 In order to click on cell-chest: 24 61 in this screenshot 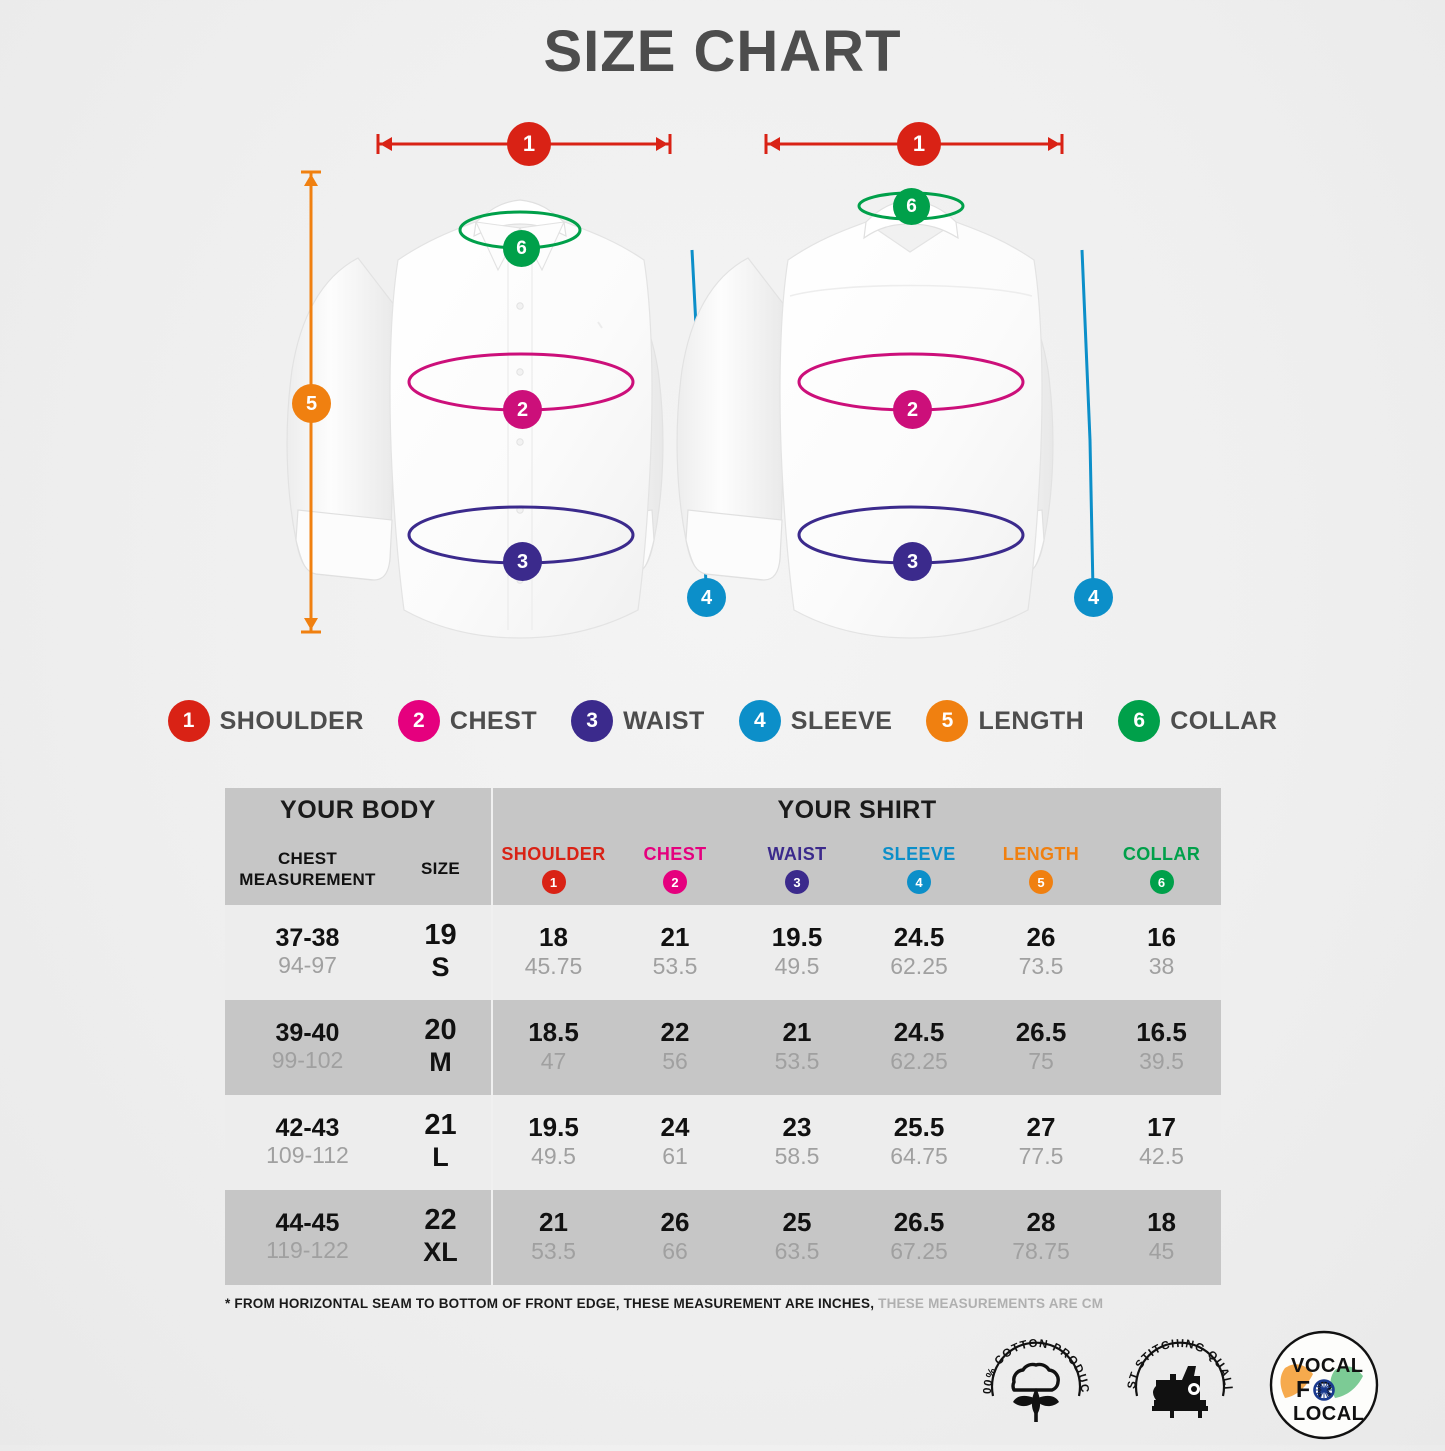, I will do `click(675, 1142)`.